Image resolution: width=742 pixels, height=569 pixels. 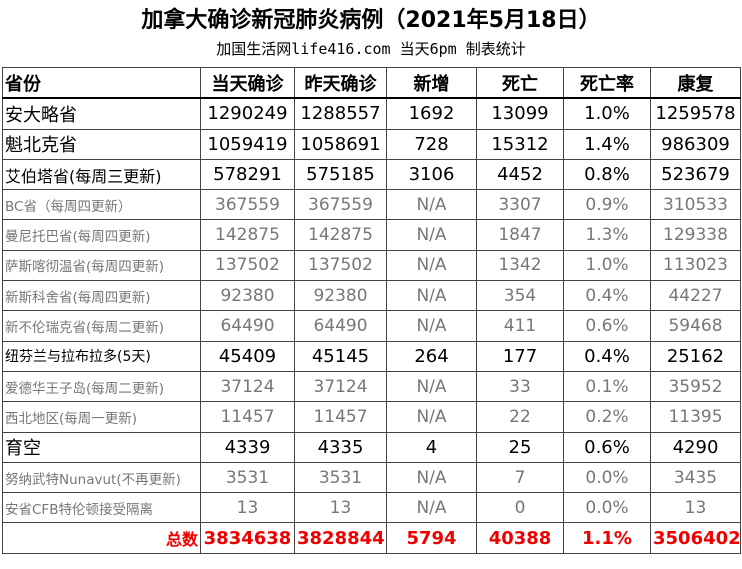 What do you see at coordinates (101, 296) in the screenshot?
I see `table-cell: 新斯科舍省(每周四更新)` at bounding box center [101, 296].